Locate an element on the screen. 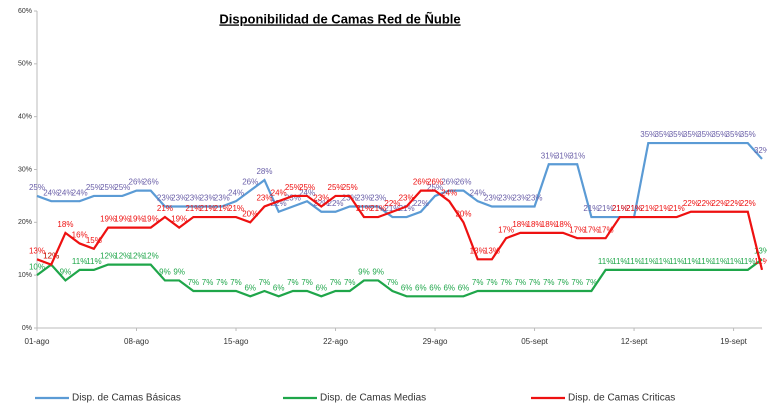 The height and width of the screenshot is (408, 767). y-tick-label: 10% is located at coordinates (25, 275).